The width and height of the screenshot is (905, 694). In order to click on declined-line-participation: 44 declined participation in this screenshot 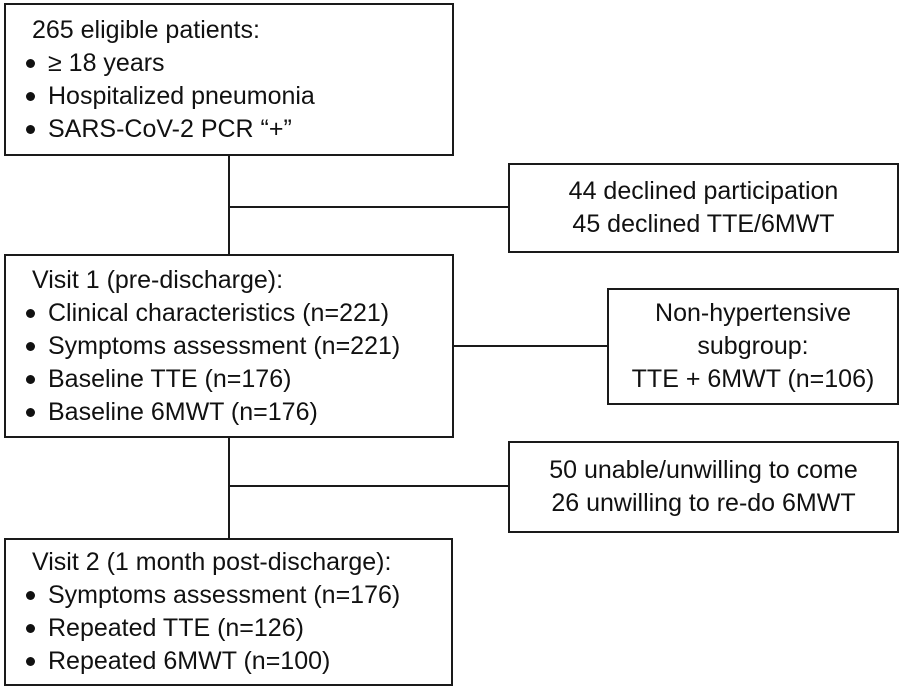, I will do `click(703, 191)`.